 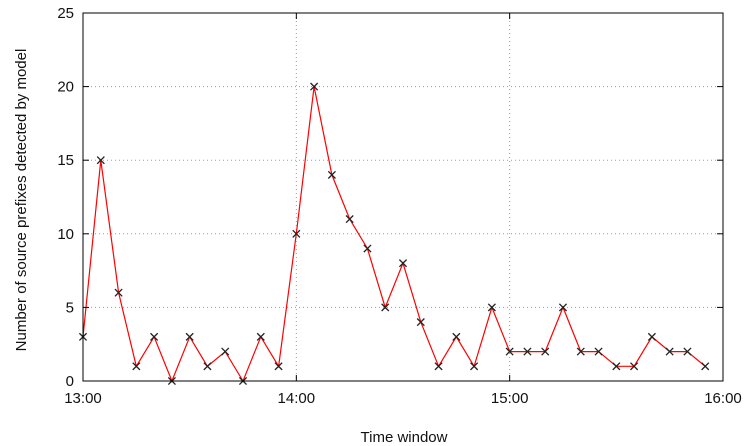 I want to click on y-tick-label: 20, so click(x=65, y=87).